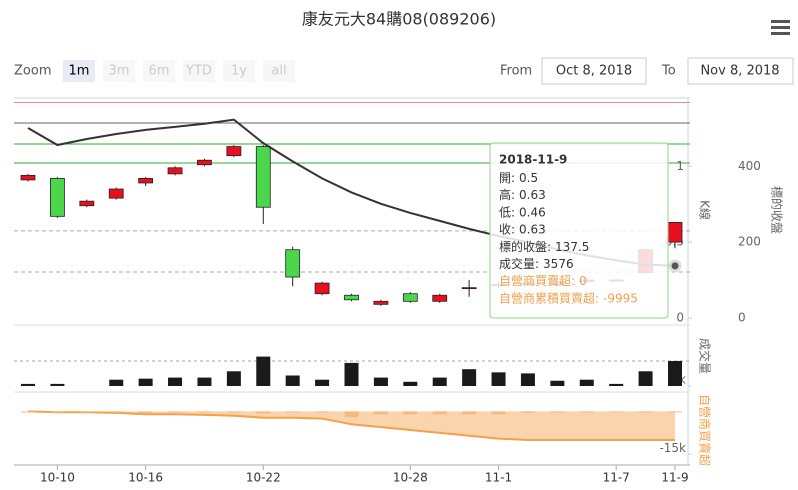 This screenshot has width=798, height=490. What do you see at coordinates (507, 178) in the screenshot?
I see `tooltip-row-label: 開:` at bounding box center [507, 178].